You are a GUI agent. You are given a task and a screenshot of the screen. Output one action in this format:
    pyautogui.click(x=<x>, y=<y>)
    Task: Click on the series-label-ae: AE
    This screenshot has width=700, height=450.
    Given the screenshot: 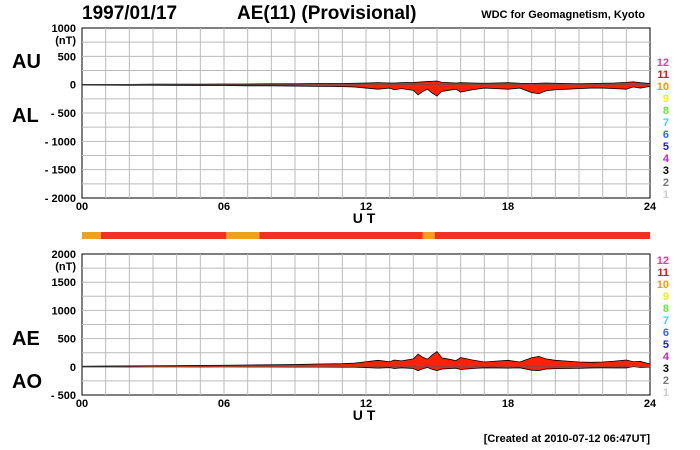 What is the action you would take?
    pyautogui.click(x=26, y=339)
    